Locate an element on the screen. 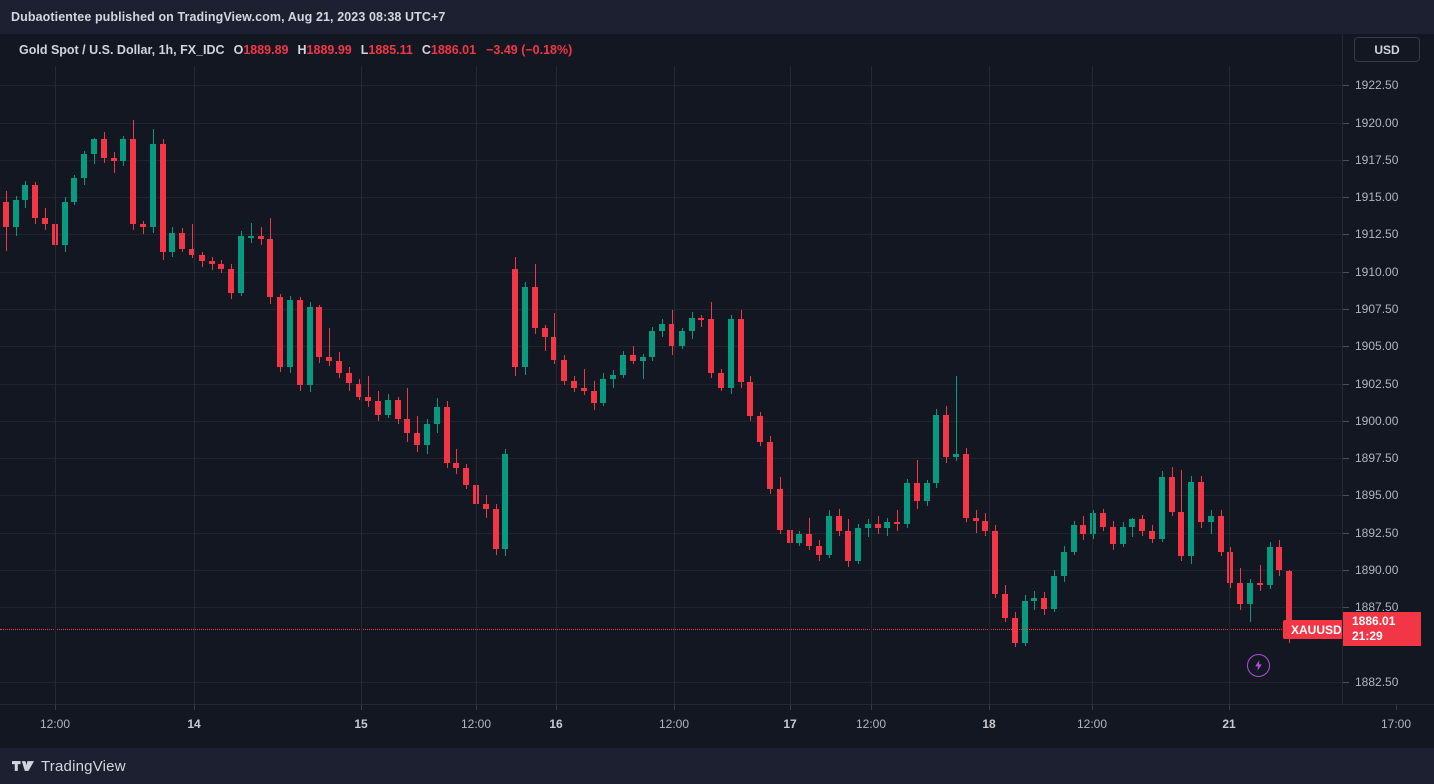 The image size is (1434, 784). currency-badge: USD is located at coordinates (1387, 49).